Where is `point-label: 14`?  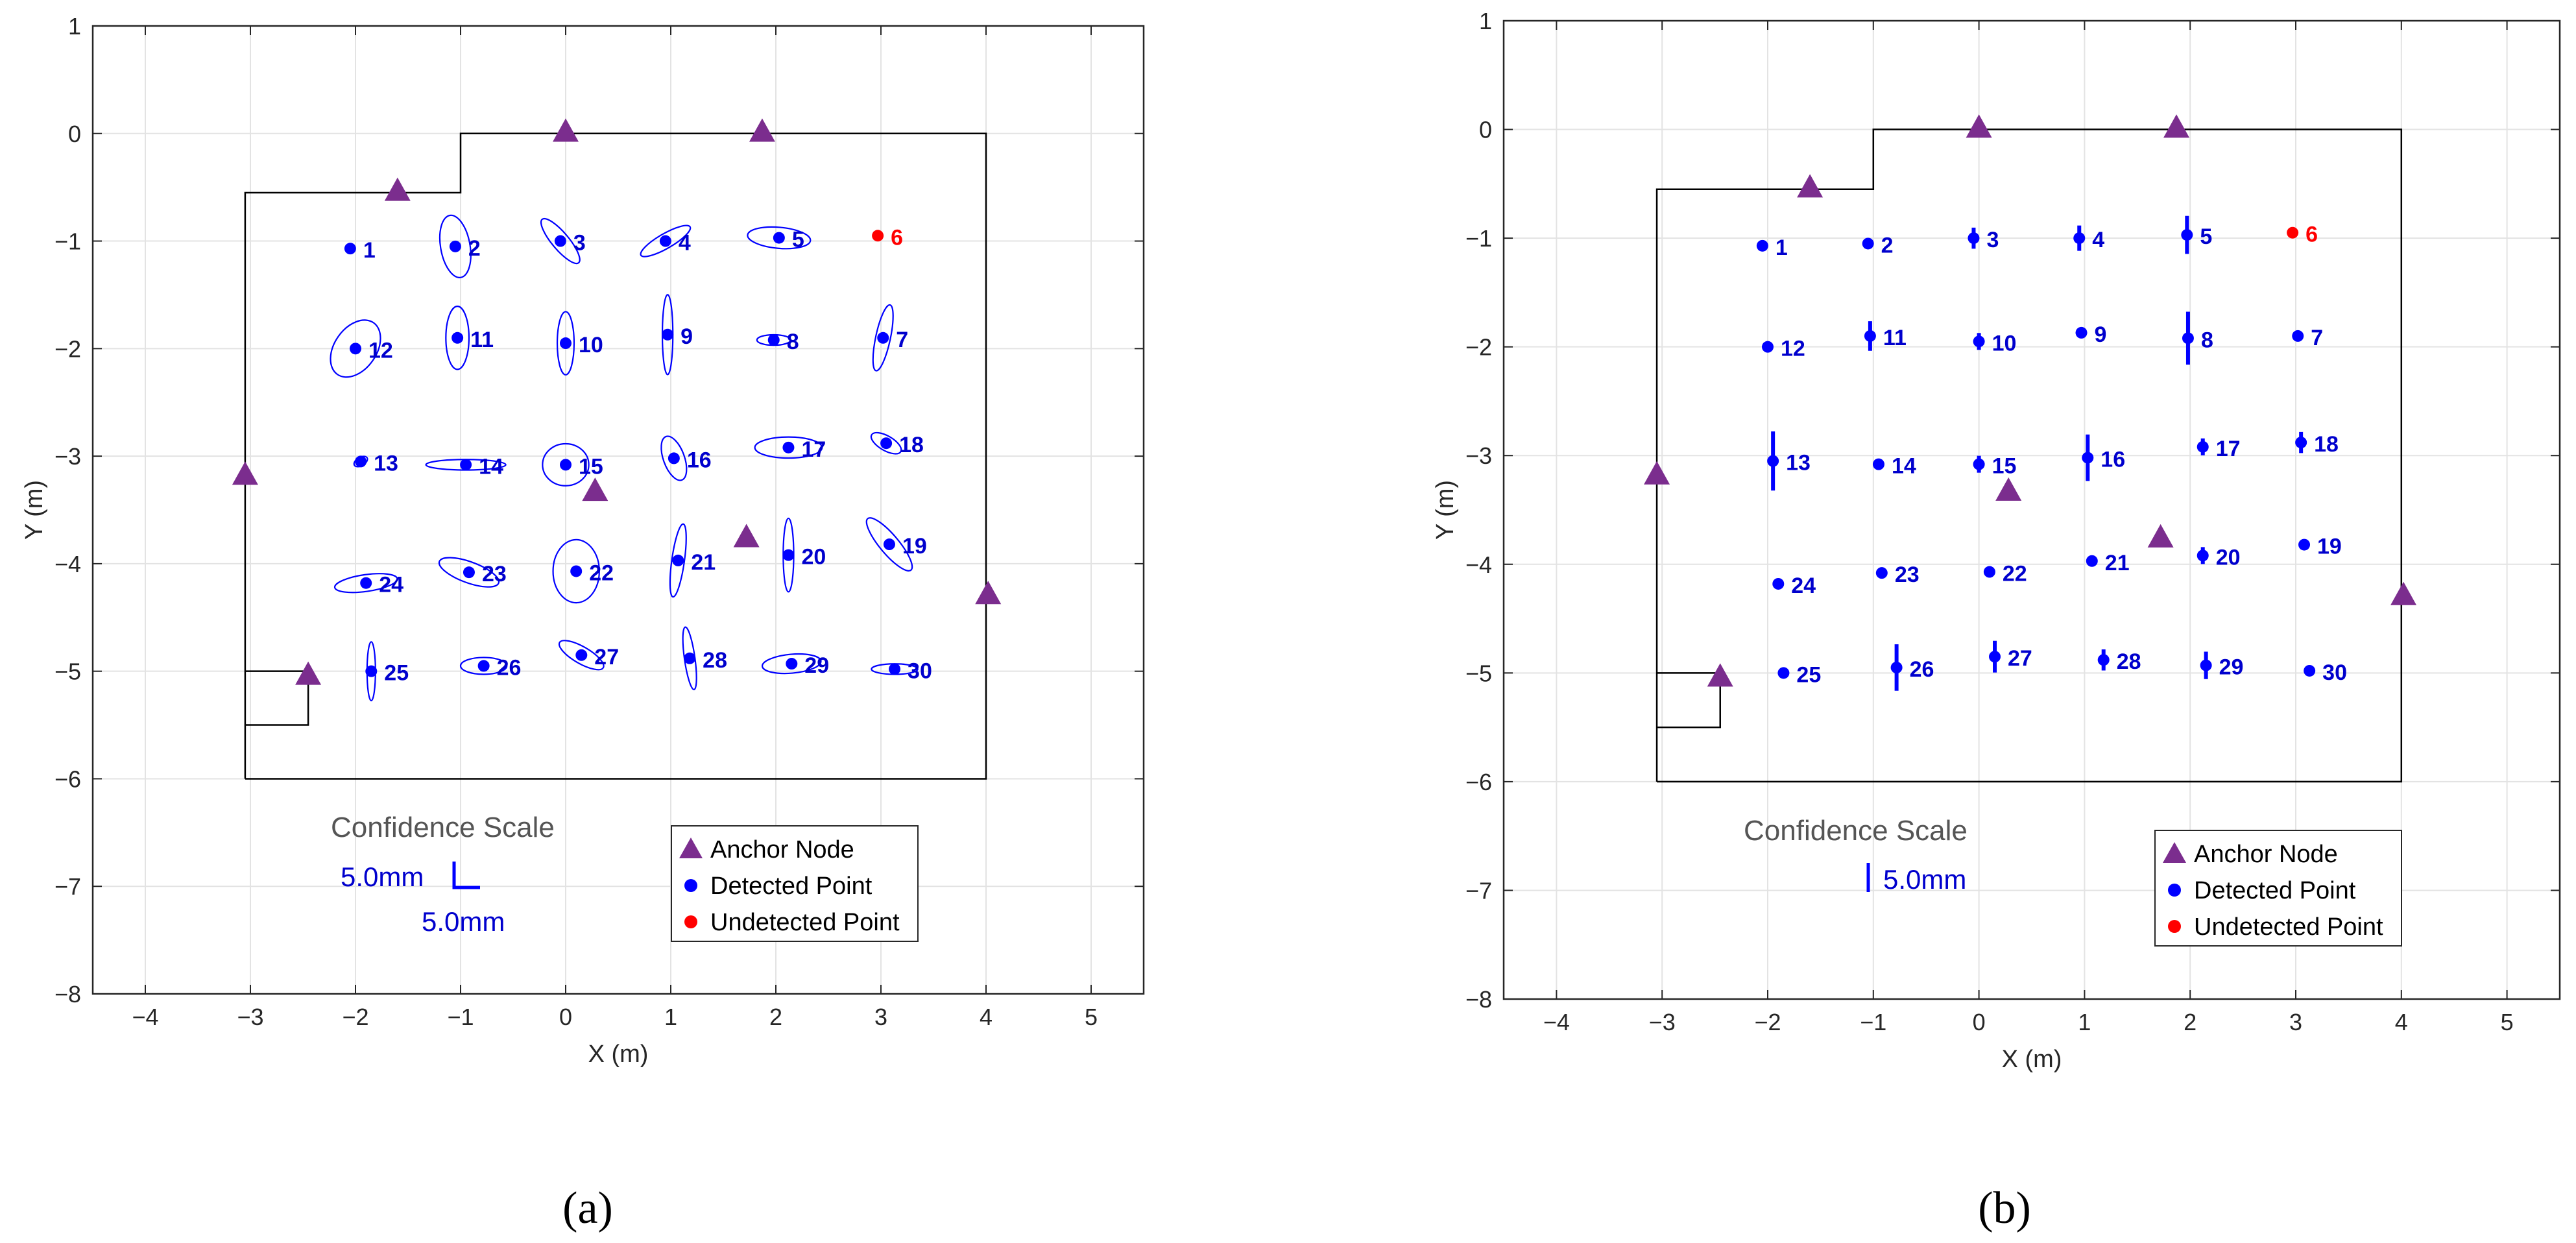 point-label: 14 is located at coordinates (1904, 466).